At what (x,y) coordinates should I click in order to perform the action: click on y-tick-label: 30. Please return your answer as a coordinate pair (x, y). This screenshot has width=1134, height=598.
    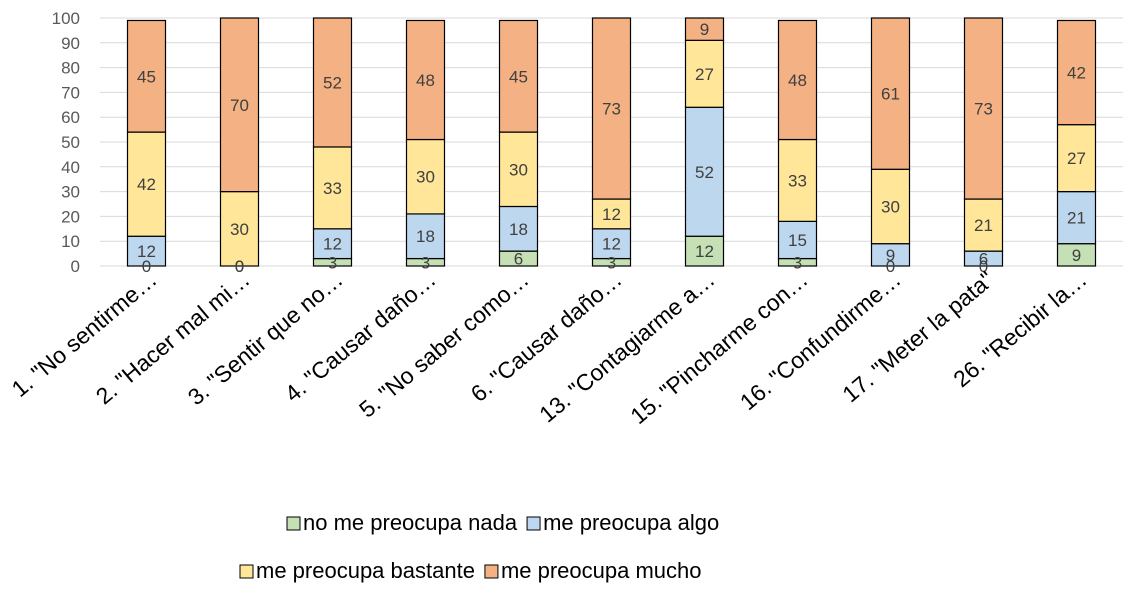
    Looking at the image, I should click on (70, 192).